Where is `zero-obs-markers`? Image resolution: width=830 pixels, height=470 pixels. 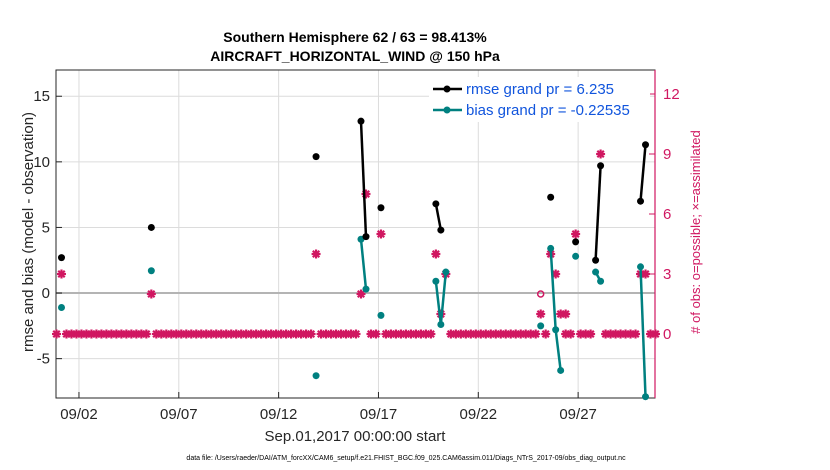
zero-obs-markers is located at coordinates (355, 334).